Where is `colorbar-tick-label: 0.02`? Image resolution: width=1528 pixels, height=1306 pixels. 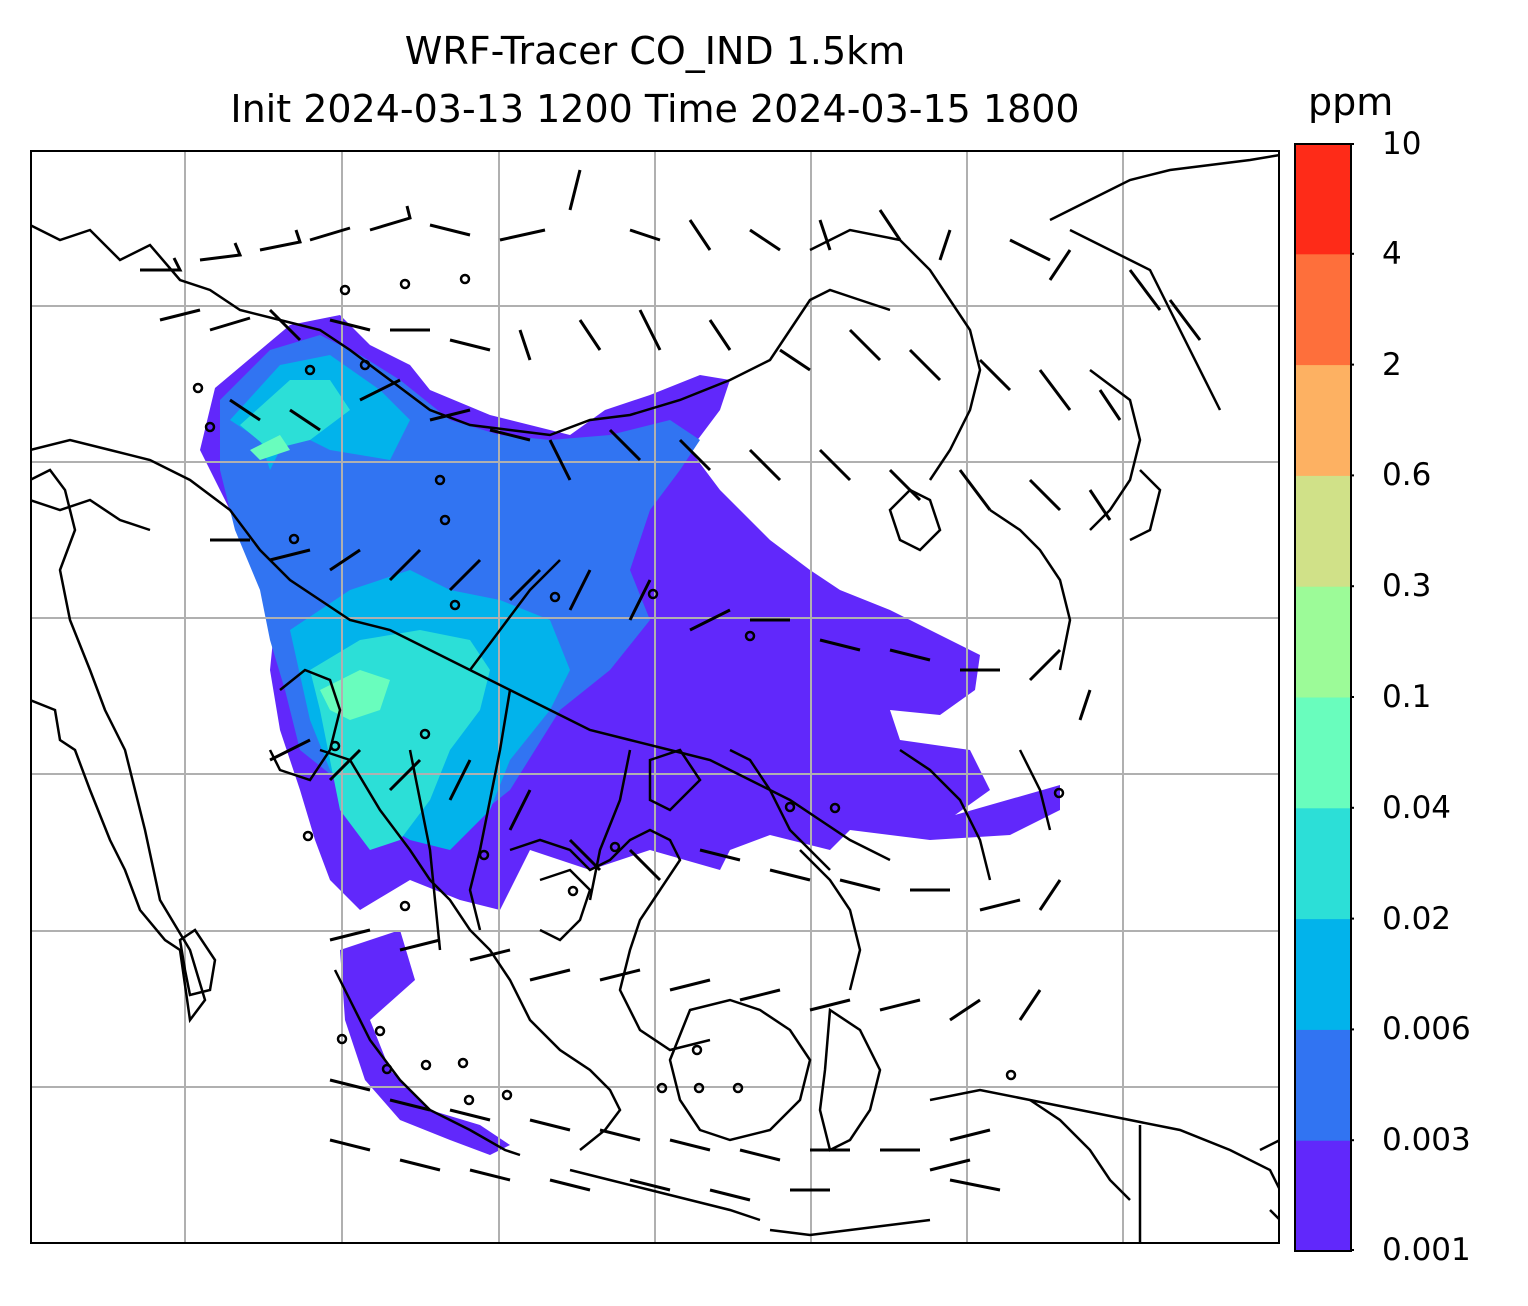 colorbar-tick-label: 0.02 is located at coordinates (1417, 918).